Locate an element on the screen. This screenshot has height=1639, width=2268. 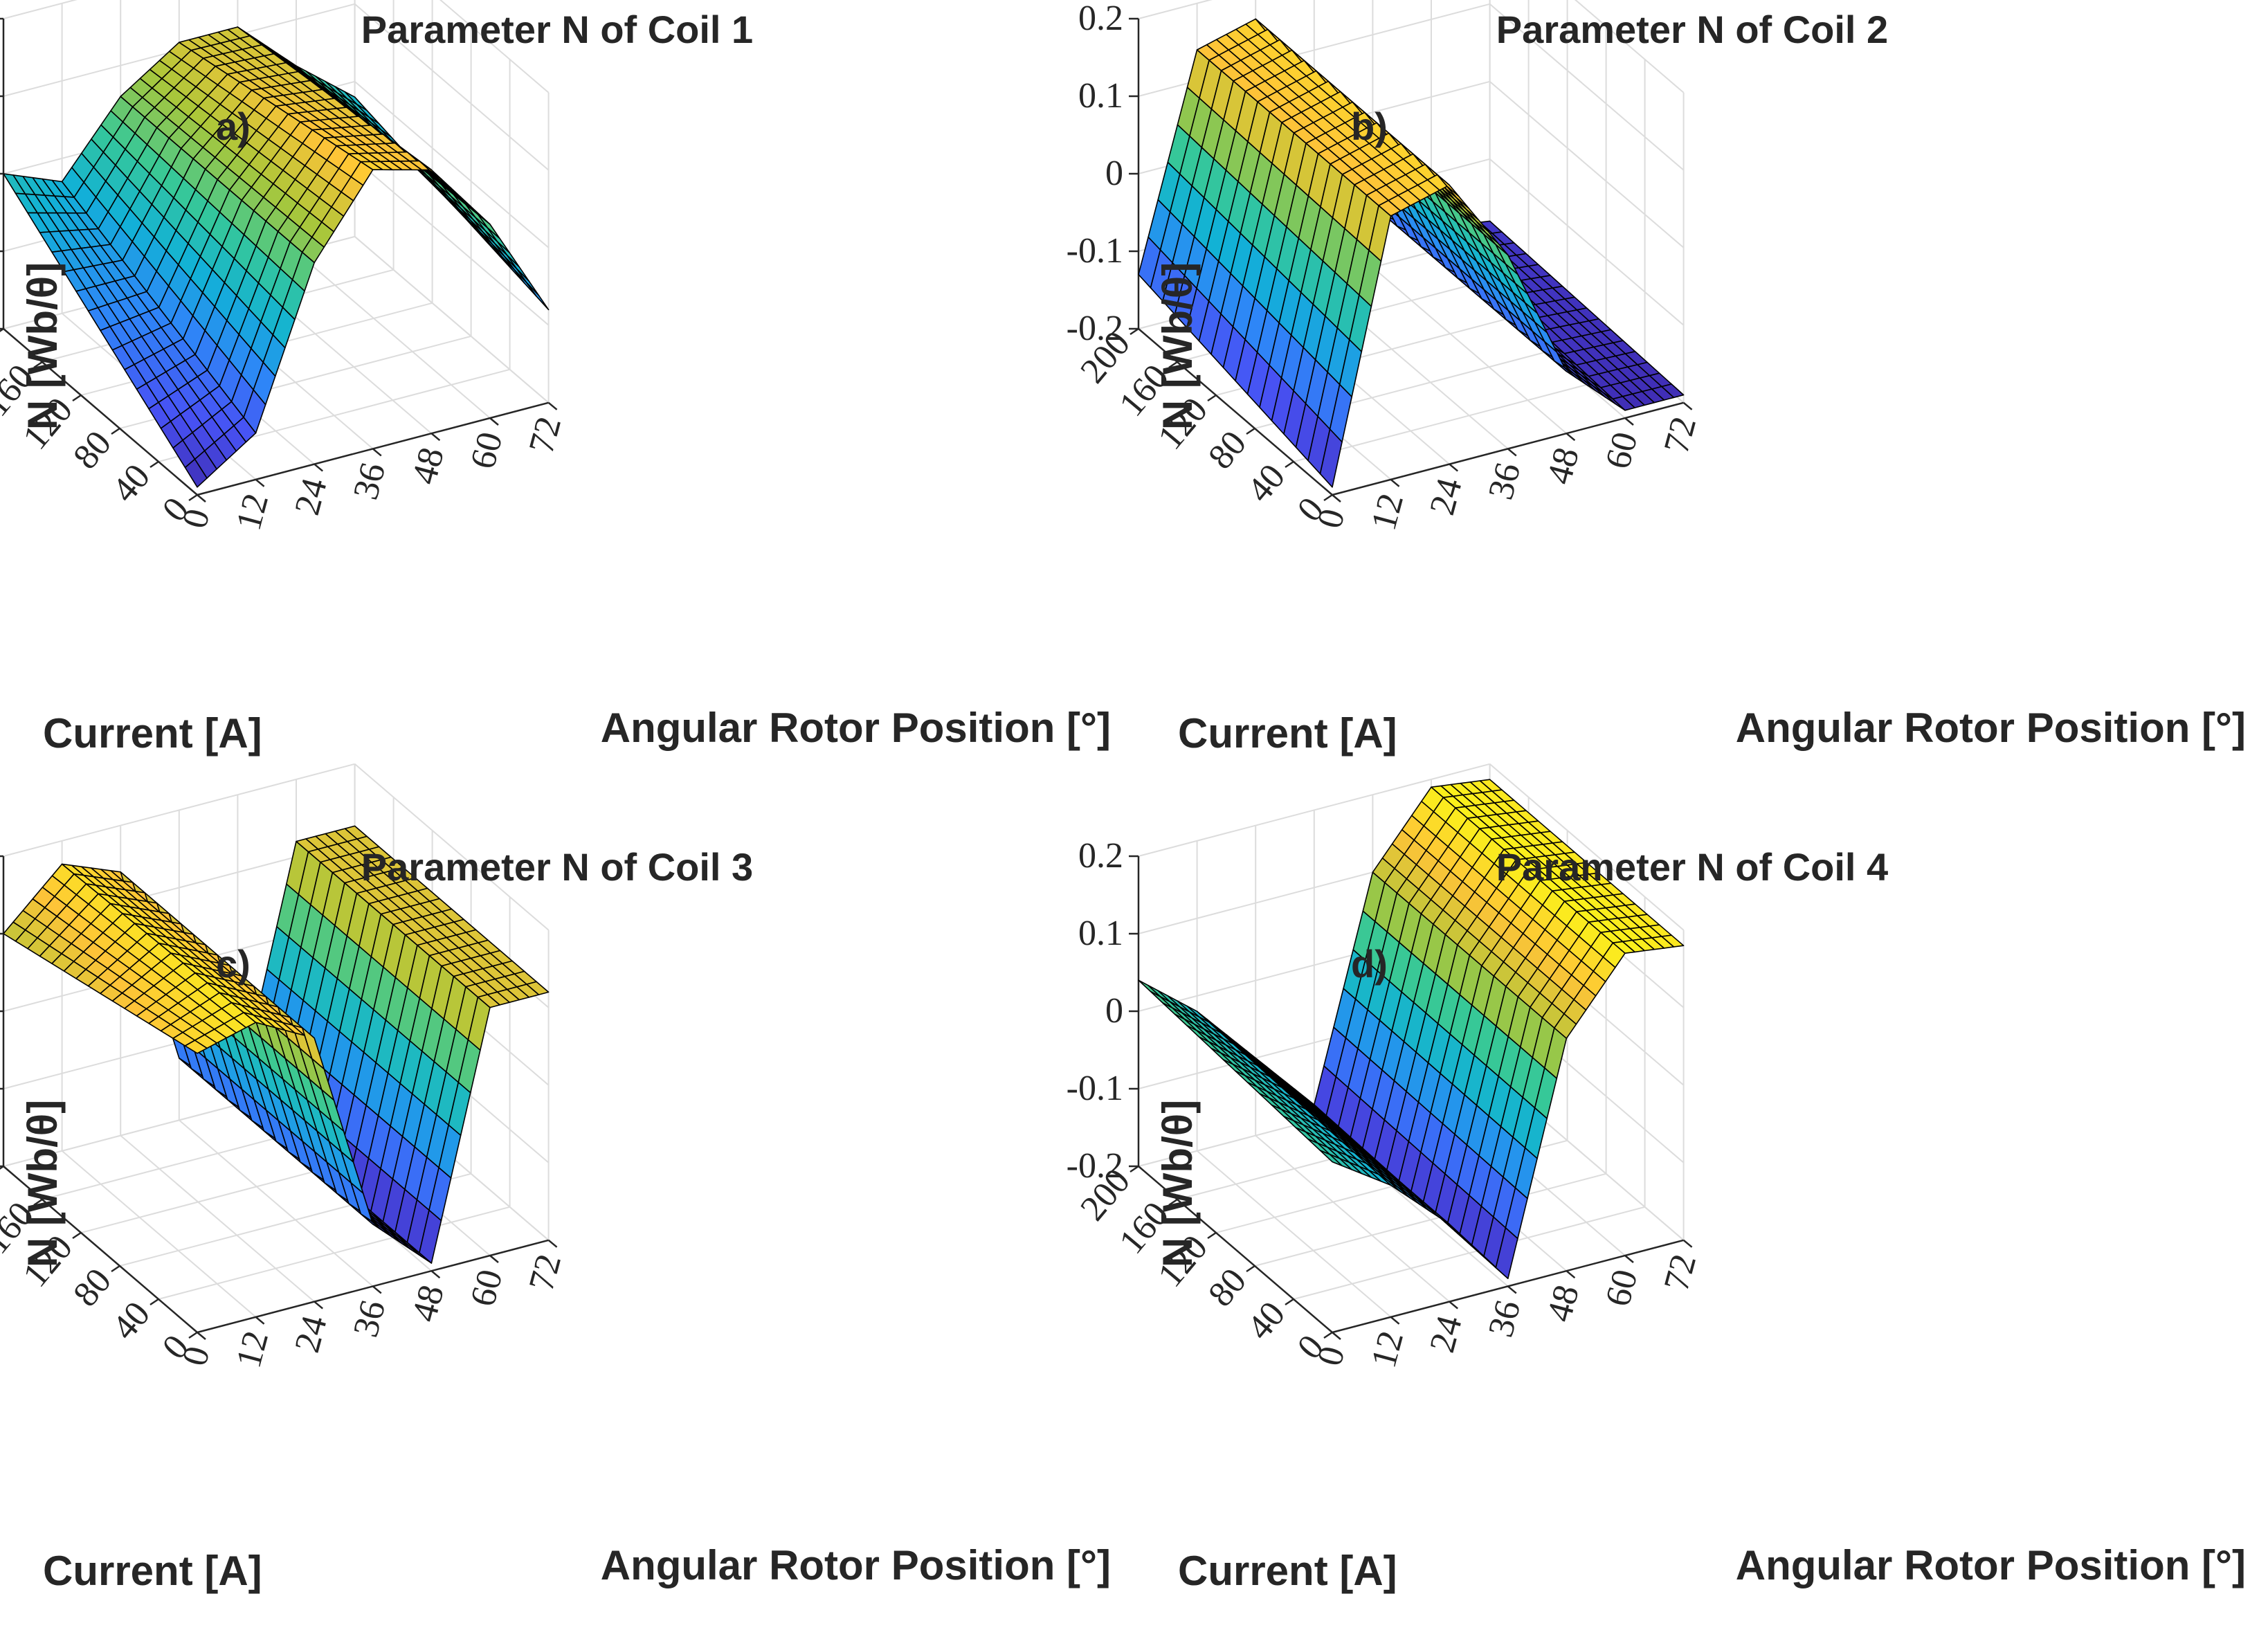
z-axis-label: N [Wb/θ] is located at coordinates (1178, 346).